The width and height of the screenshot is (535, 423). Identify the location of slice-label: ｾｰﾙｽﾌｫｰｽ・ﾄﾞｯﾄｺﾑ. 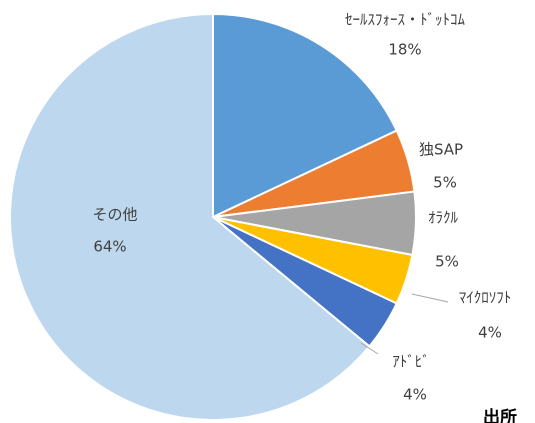
(405, 20).